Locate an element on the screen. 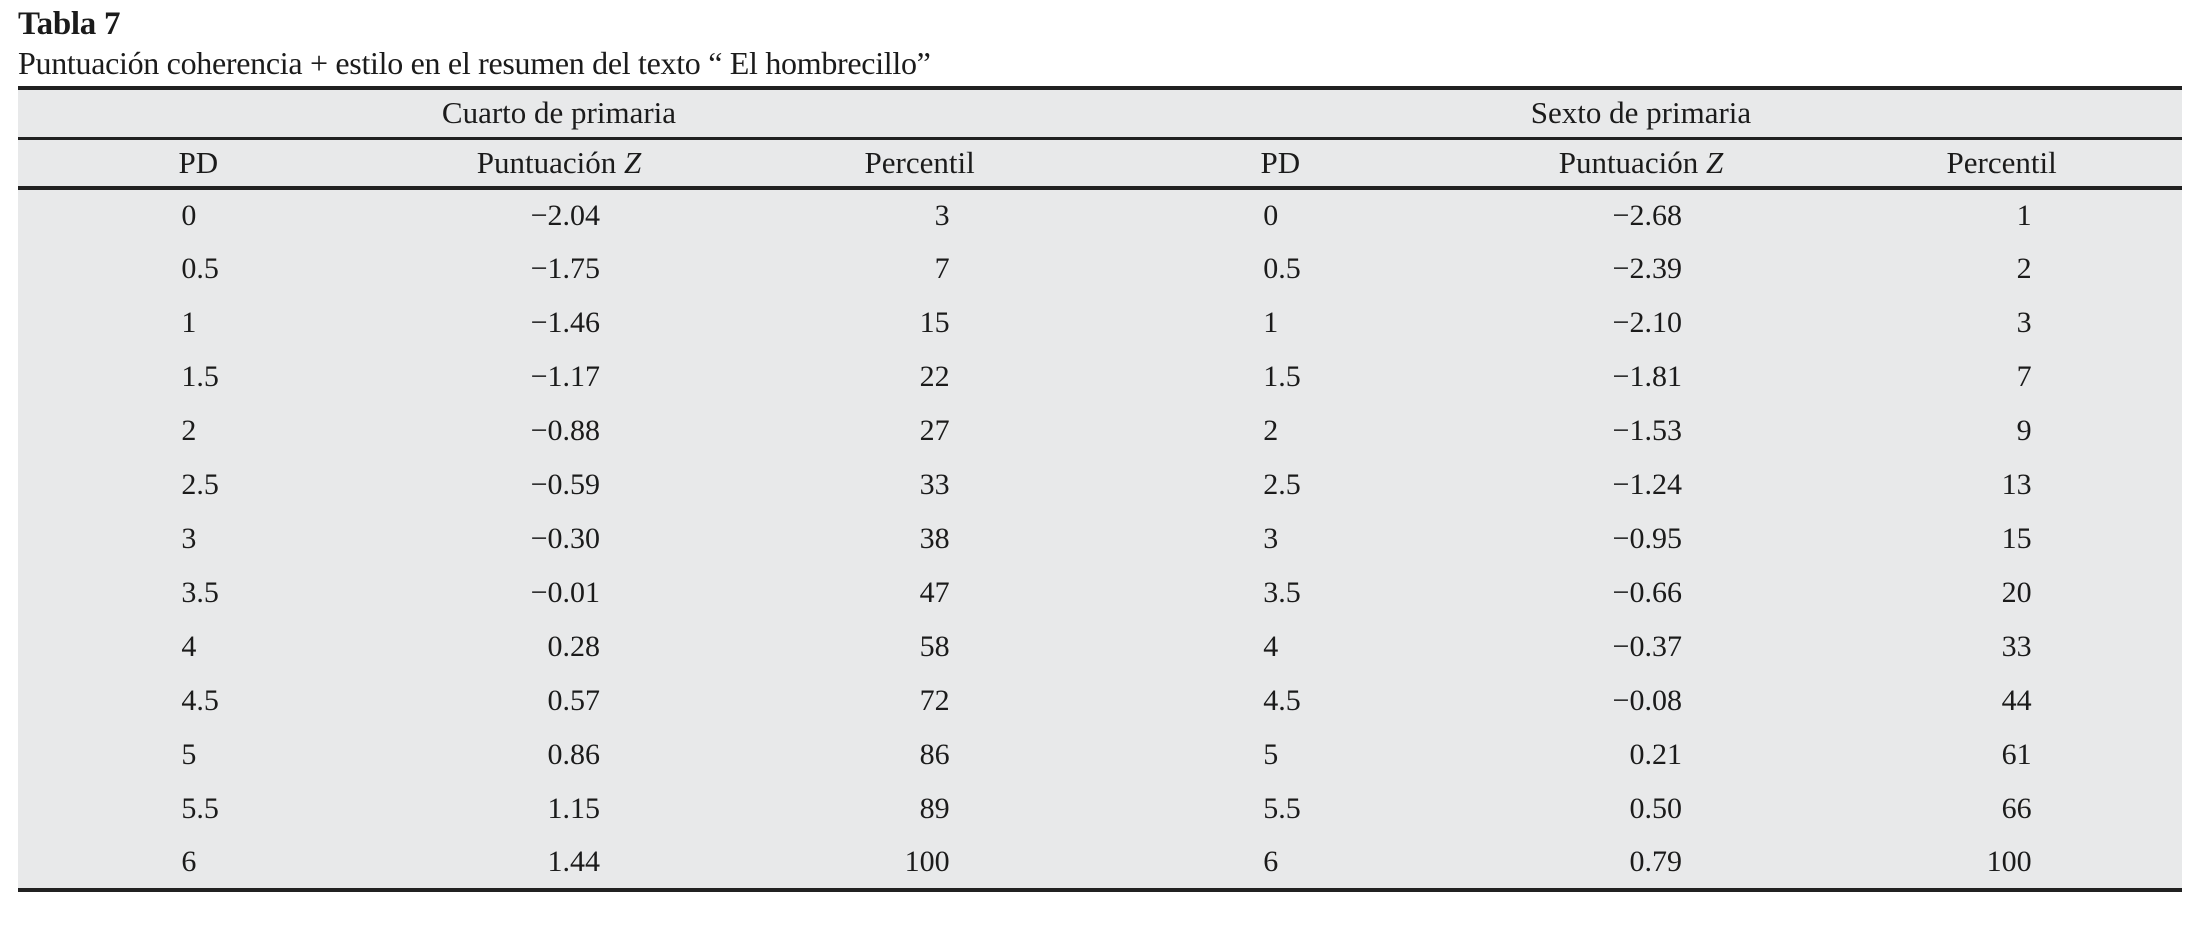  group-header-row: Cuarto de primaria Sexto de primaria is located at coordinates (1100, 114).